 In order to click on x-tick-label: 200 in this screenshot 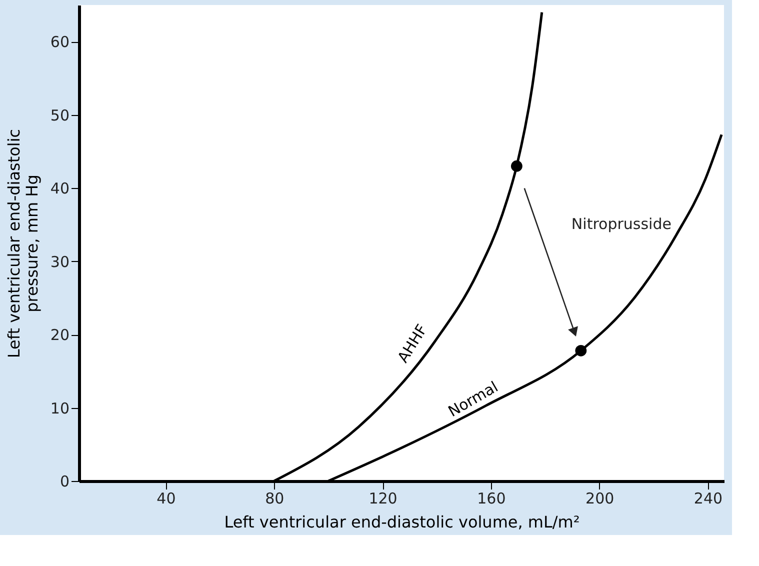, I will do `click(600, 499)`.